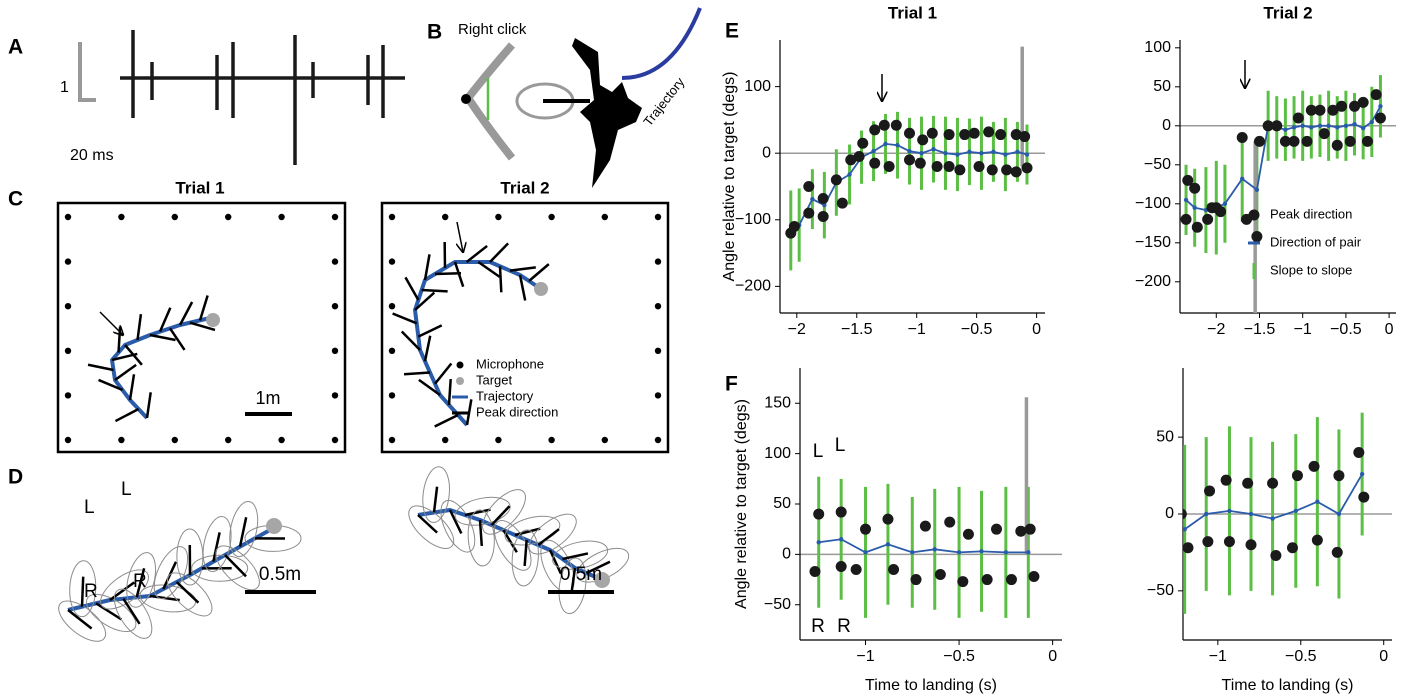 The width and height of the screenshot is (1403, 696). What do you see at coordinates (466, 99) in the screenshot?
I see `ear-dot` at bounding box center [466, 99].